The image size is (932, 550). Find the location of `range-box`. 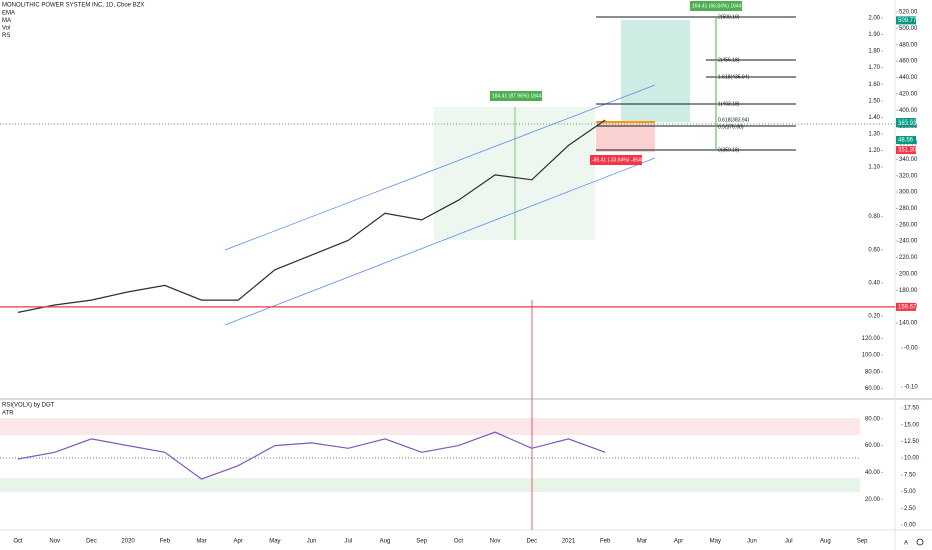

range-box is located at coordinates (514, 173).